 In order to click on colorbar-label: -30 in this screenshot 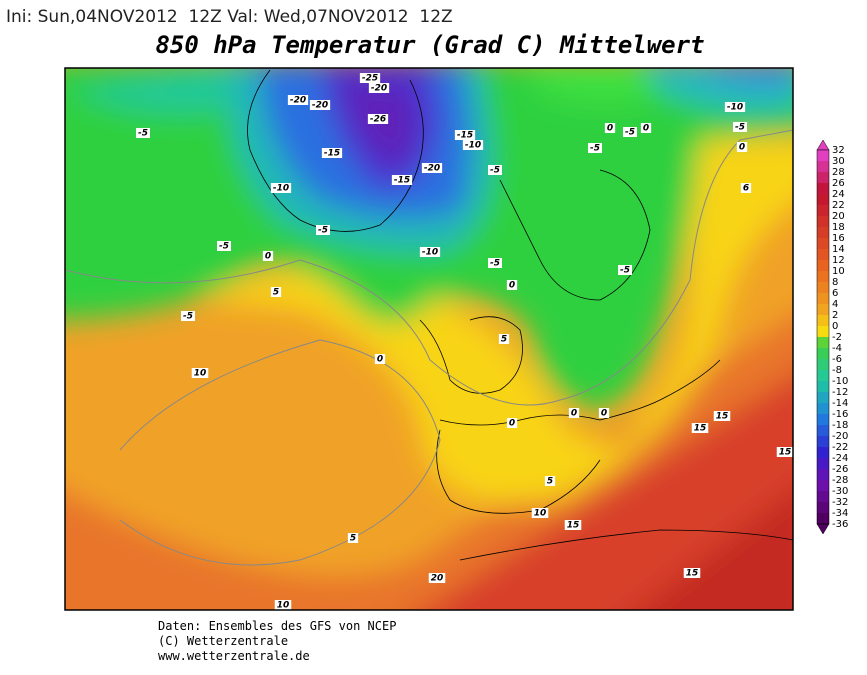, I will do `click(840, 491)`.